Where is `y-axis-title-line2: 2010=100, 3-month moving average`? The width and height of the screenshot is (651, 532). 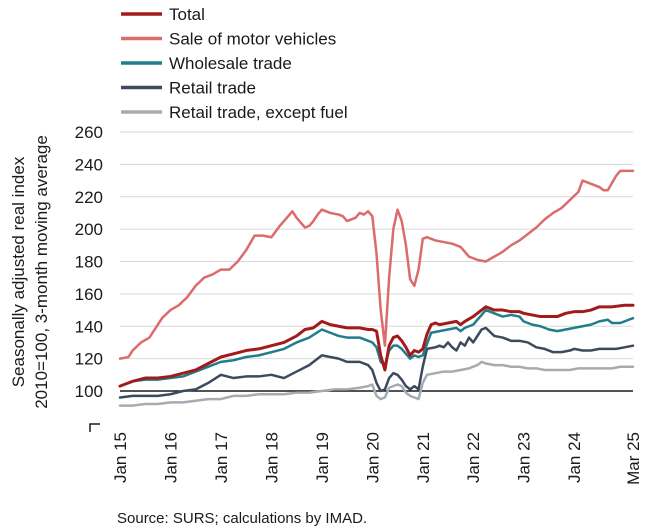 y-axis-title-line2: 2010=100, 3-month moving average is located at coordinates (41, 272).